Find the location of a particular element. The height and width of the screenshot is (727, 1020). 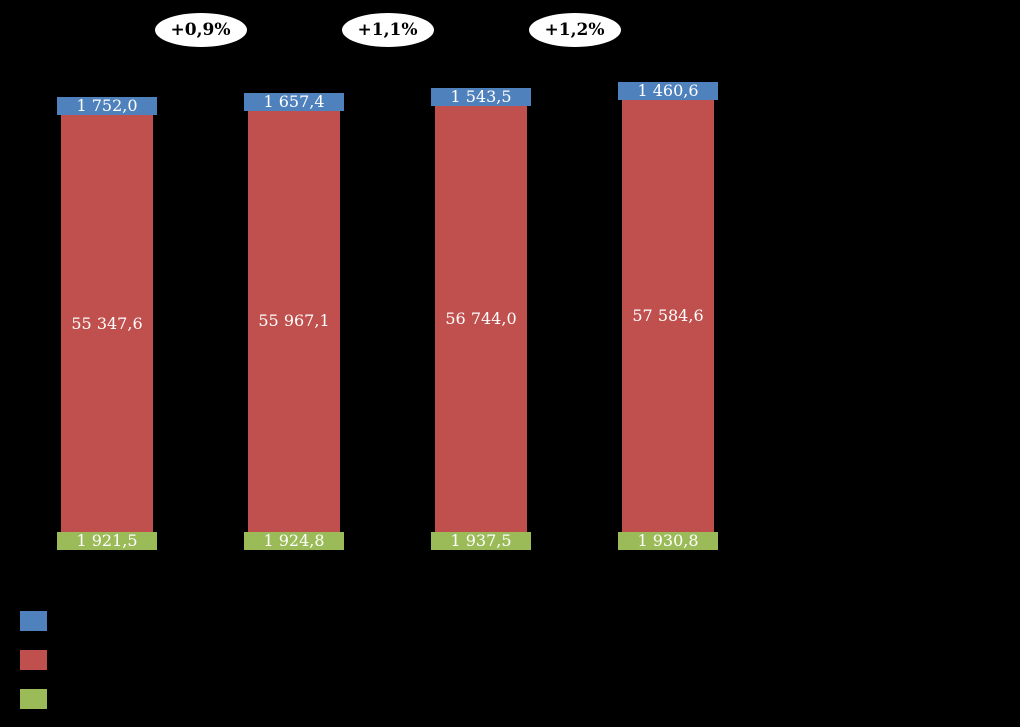

bottom-segment: 1 937,5 is located at coordinates (481, 541).